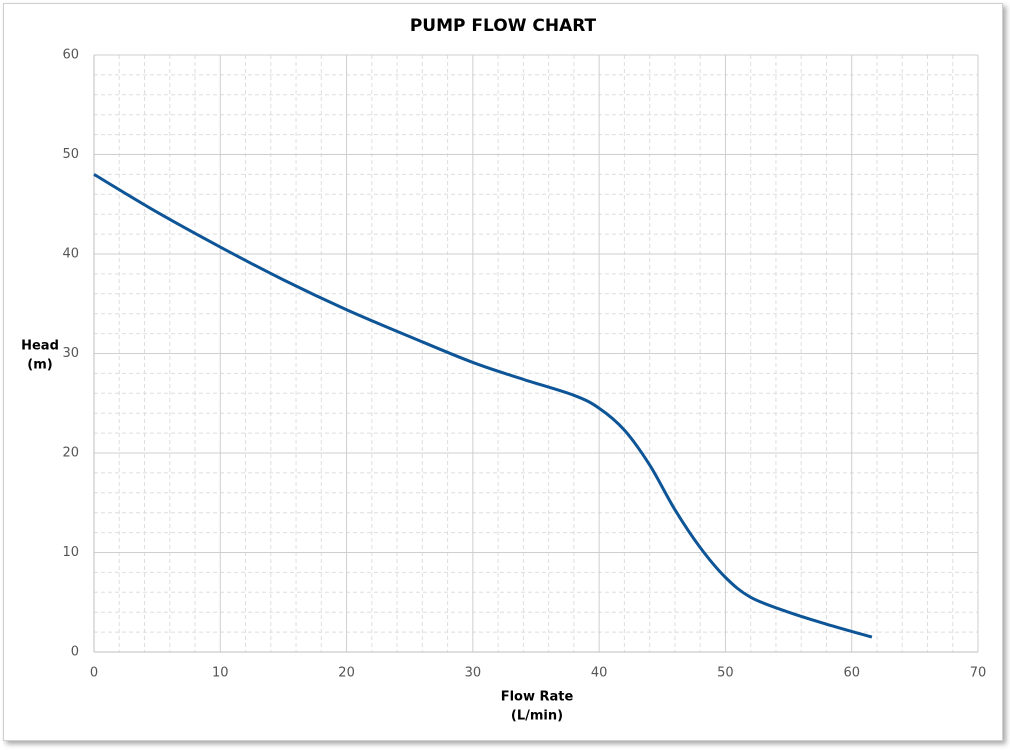 This screenshot has height=750, width=1010. I want to click on y-tick-label: 50, so click(70, 154).